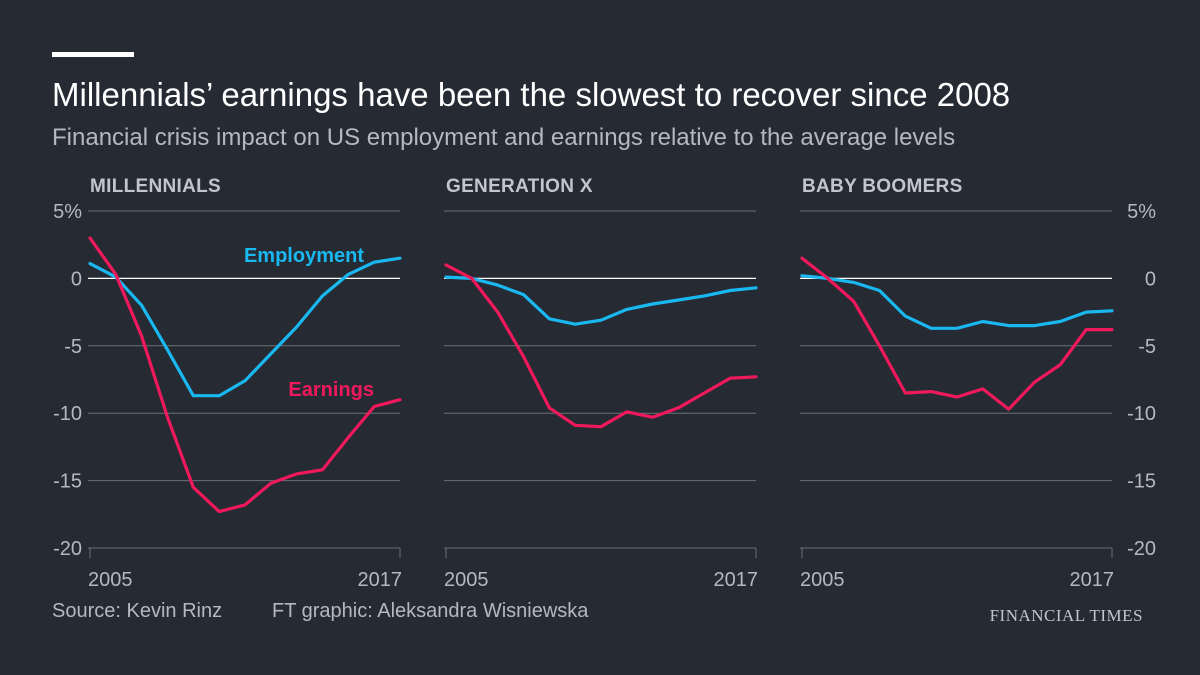 The height and width of the screenshot is (675, 1200). What do you see at coordinates (519, 186) in the screenshot?
I see `panel-title-generation-x: GENERATION X` at bounding box center [519, 186].